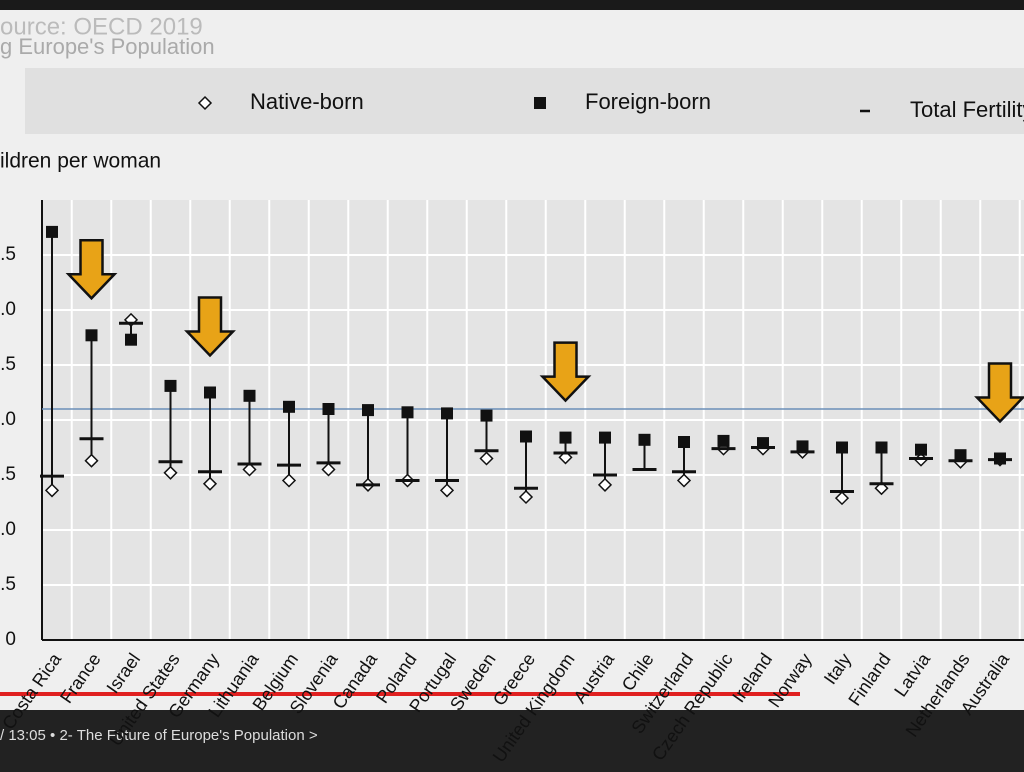 This screenshot has width=1024, height=772. Describe the element at coordinates (8, 474) in the screenshot. I see `y-tick-label: 1.5` at that location.